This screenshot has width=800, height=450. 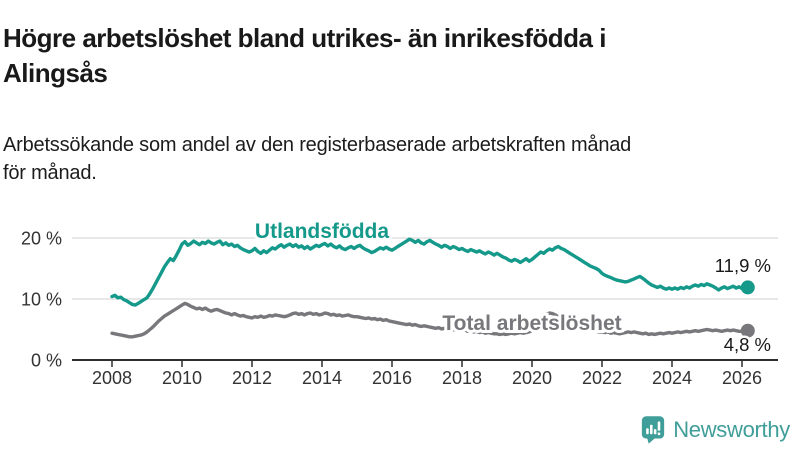 I want to click on x-tick-label: 2024, so click(x=672, y=378).